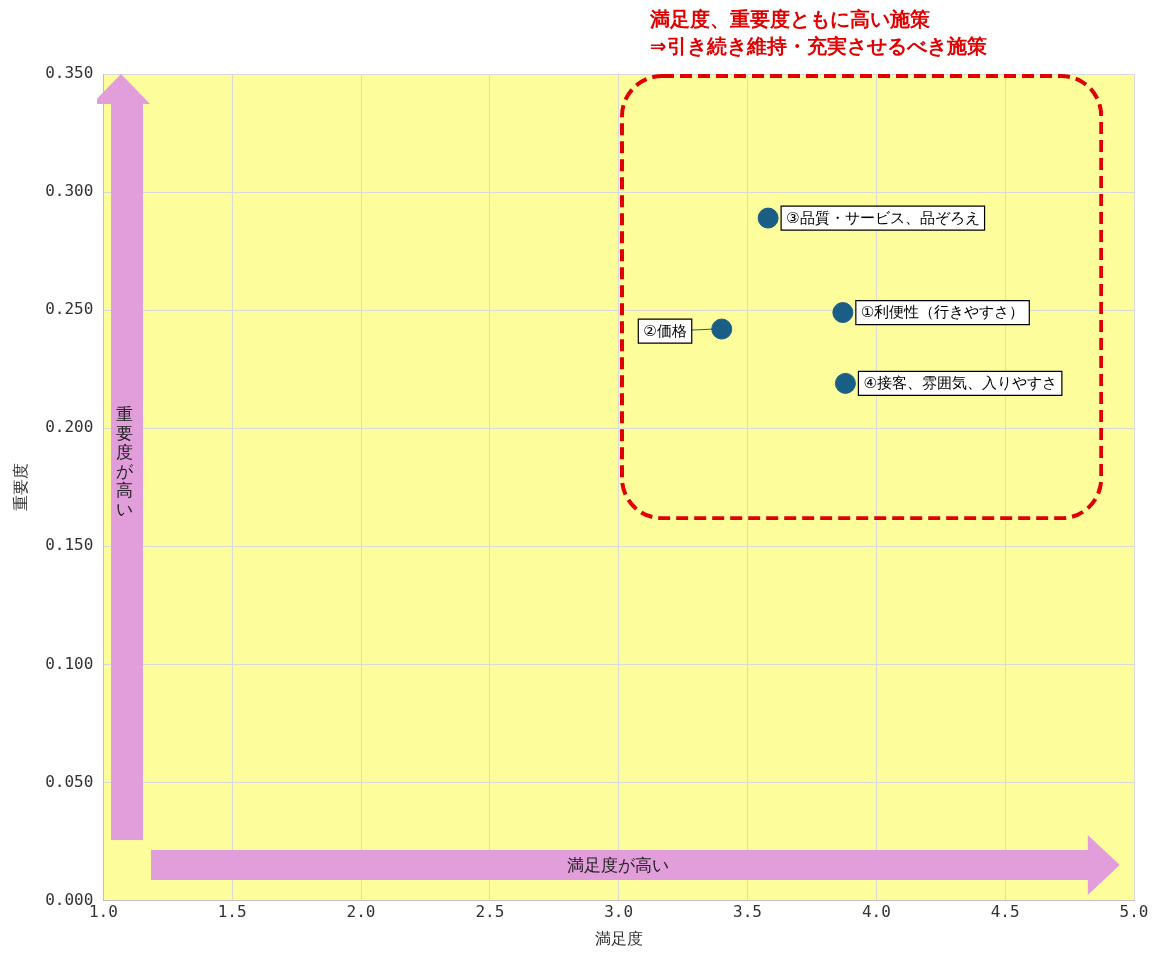 Image resolution: width=1156 pixels, height=957 pixels. Describe the element at coordinates (69, 545) in the screenshot. I see `y-tick-label: 0.150` at that location.